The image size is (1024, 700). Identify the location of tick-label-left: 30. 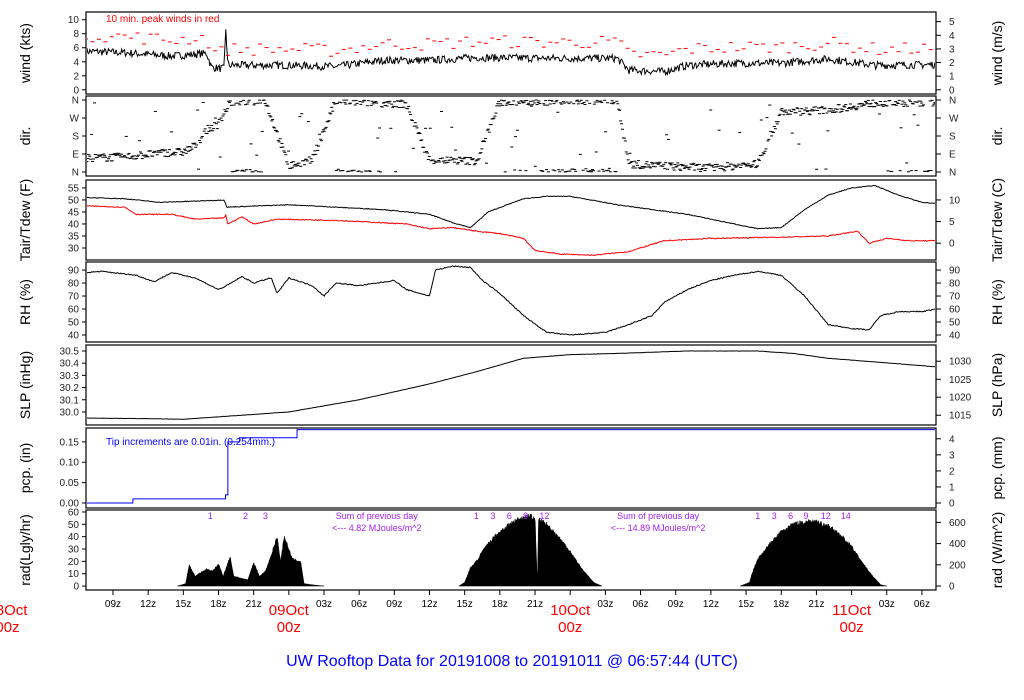
(74, 550).